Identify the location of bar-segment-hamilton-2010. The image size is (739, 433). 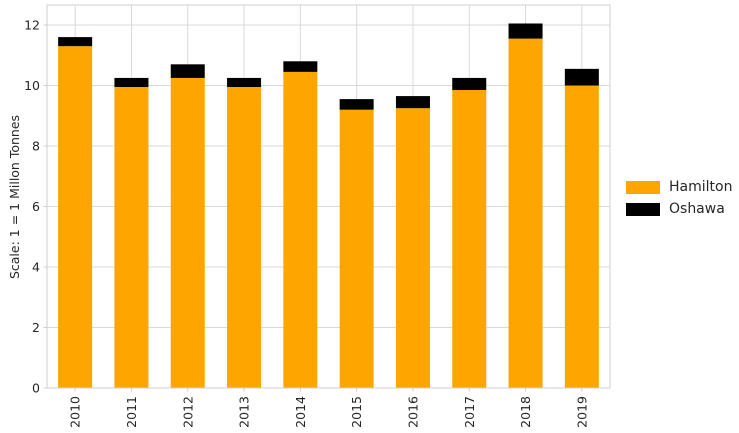
(75, 217).